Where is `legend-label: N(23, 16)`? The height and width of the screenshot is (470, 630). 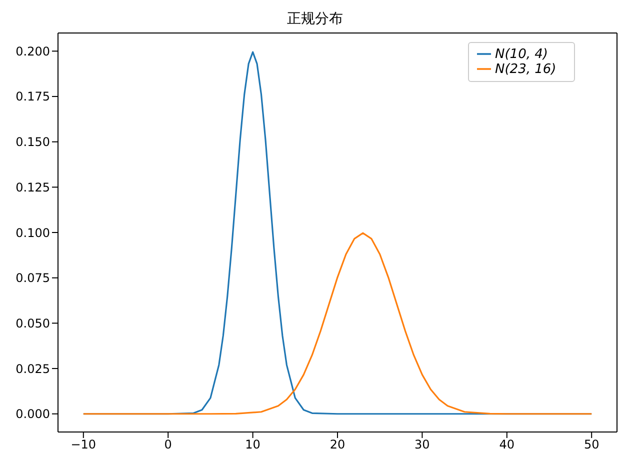 legend-label: N(23, 16) is located at coordinates (525, 69).